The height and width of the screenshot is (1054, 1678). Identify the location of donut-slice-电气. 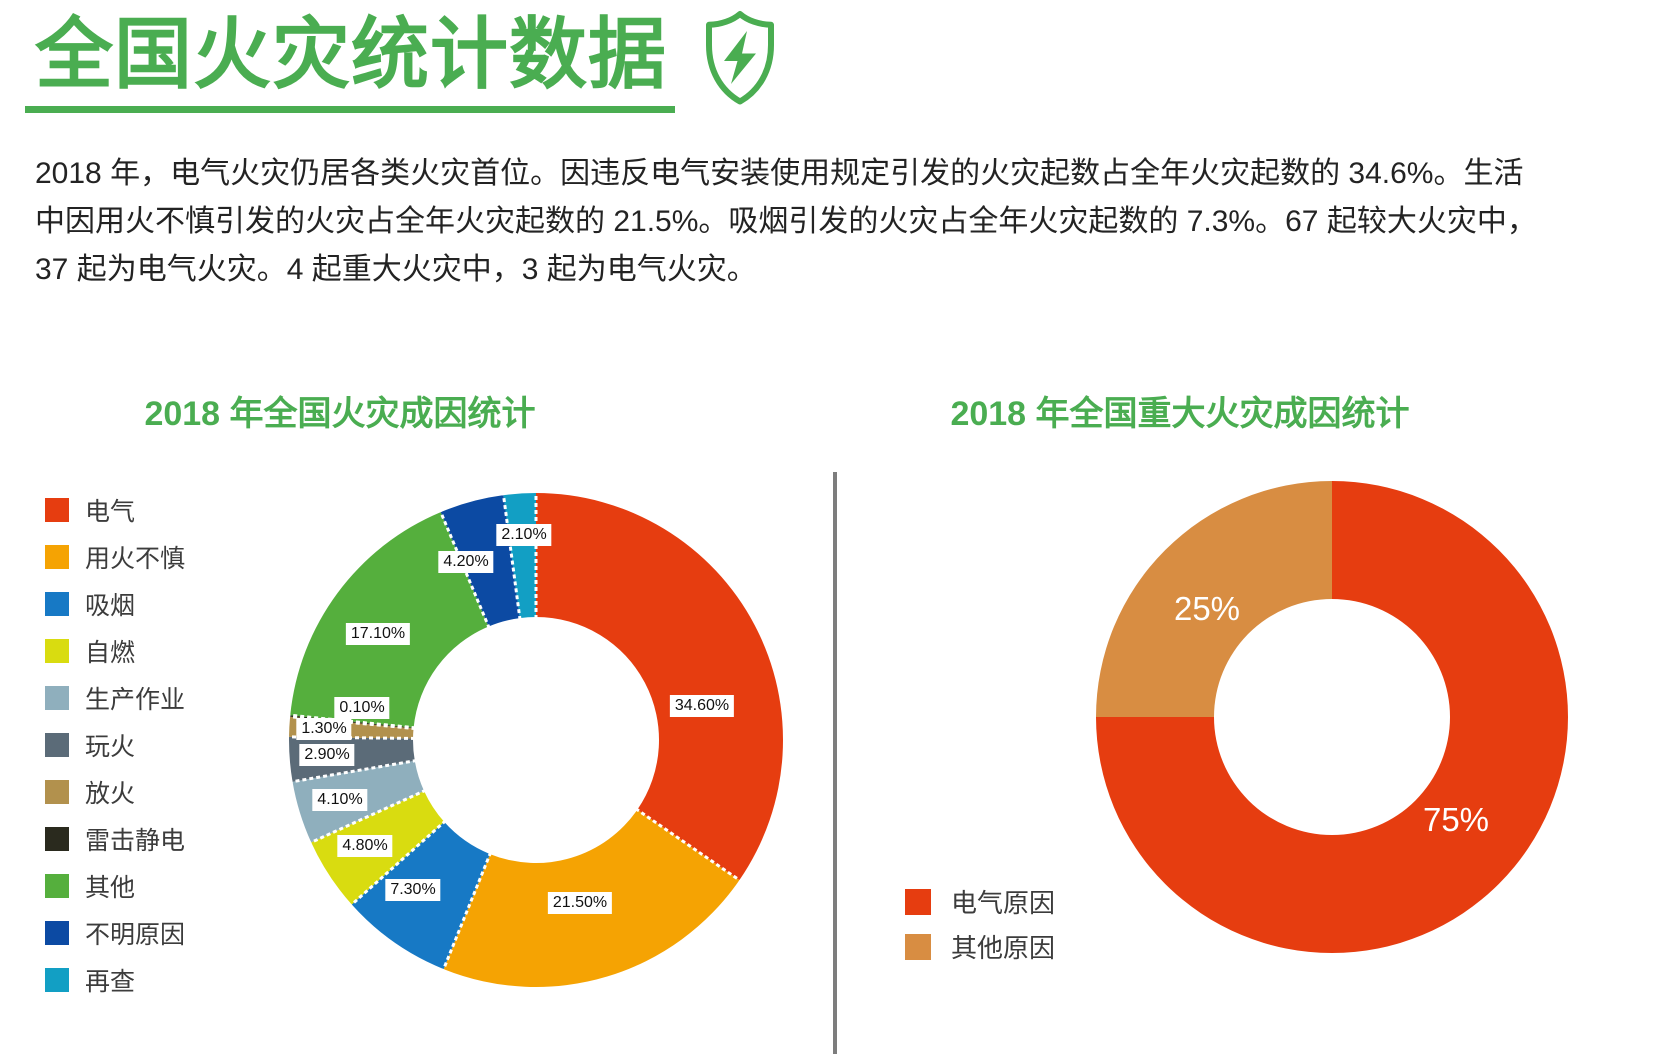
(659, 687).